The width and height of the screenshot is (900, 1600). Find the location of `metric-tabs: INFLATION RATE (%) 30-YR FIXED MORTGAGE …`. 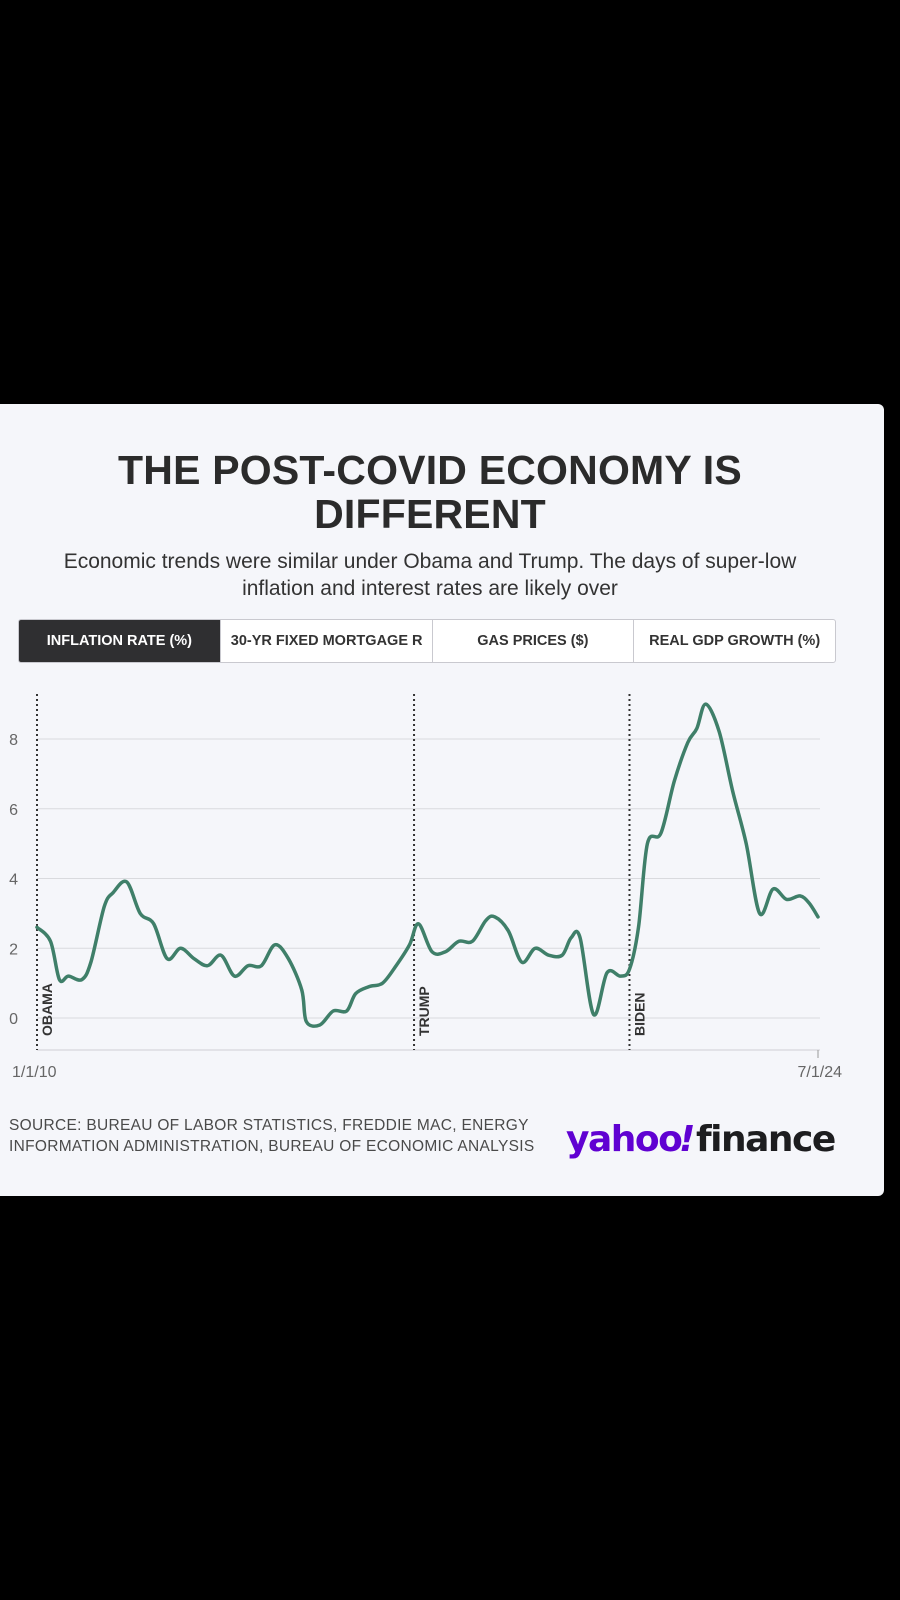

metric-tabs: INFLATION RATE (%) 30-YR FIXED MORTGAGE … is located at coordinates (427, 641).